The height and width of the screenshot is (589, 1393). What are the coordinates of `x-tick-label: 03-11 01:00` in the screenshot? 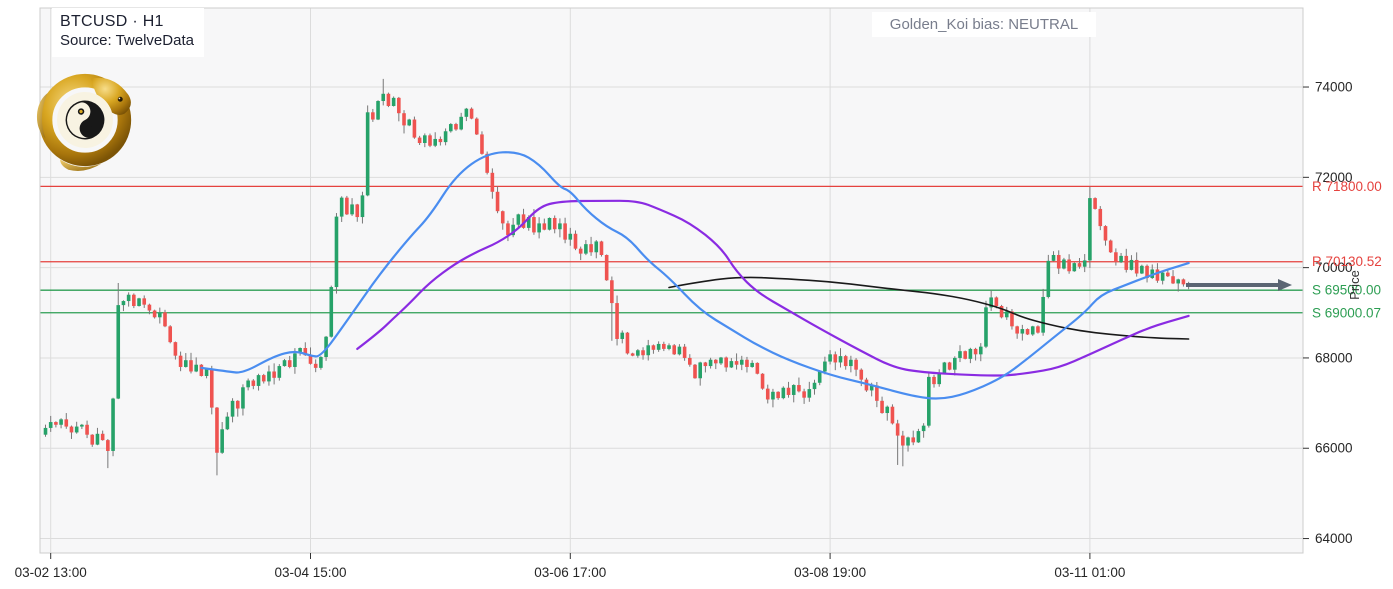 It's located at (1089, 572).